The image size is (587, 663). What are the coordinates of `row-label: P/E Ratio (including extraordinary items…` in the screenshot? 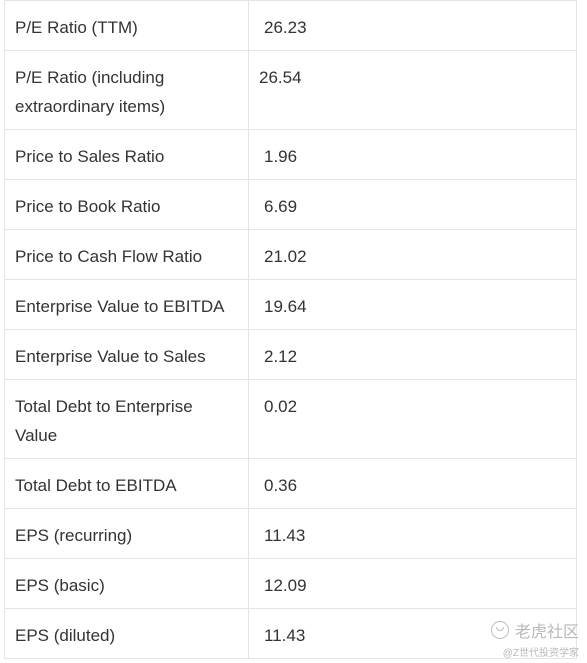 It's located at (127, 90).